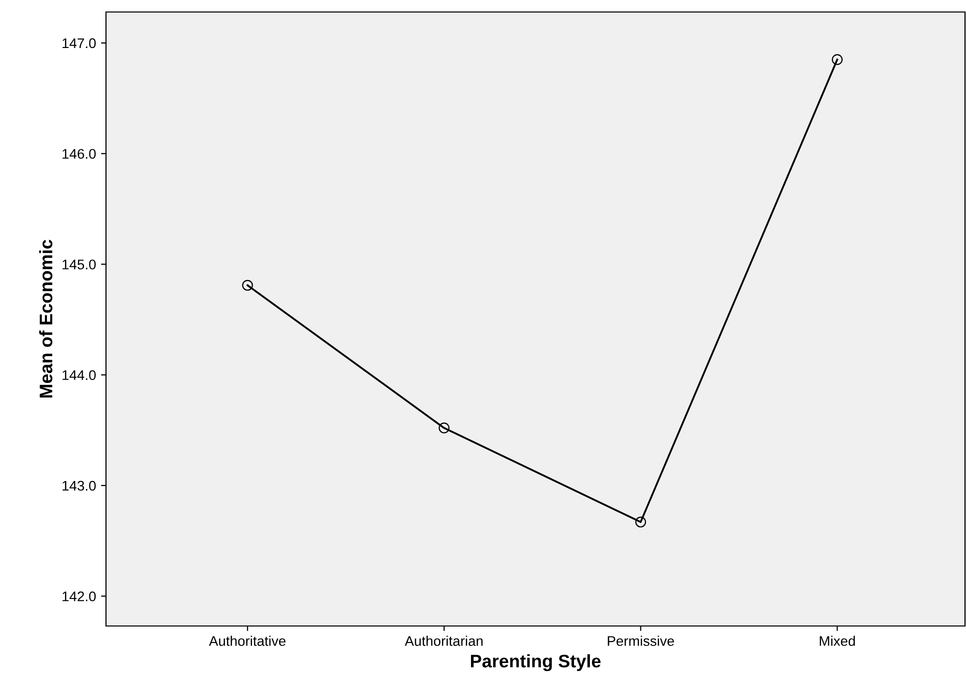 Image resolution: width=966 pixels, height=690 pixels. What do you see at coordinates (79, 375) in the screenshot?
I see `y-tick-label: 144.0` at bounding box center [79, 375].